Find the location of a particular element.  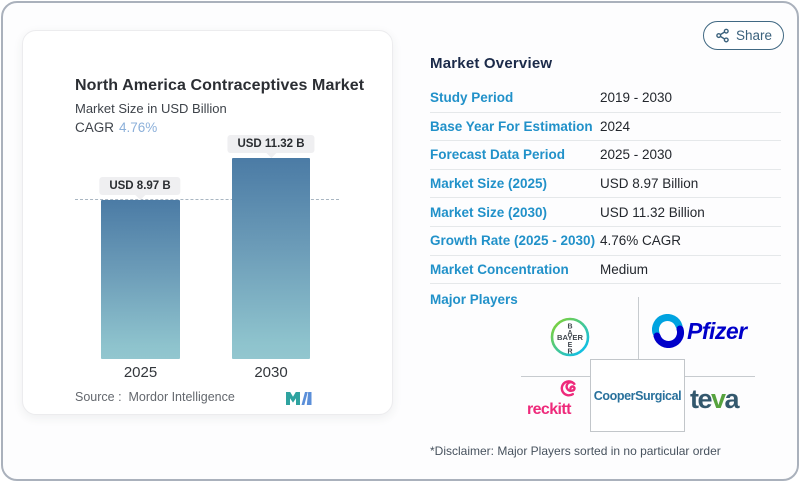

row-value: USD 11.32 Billion is located at coordinates (652, 212).